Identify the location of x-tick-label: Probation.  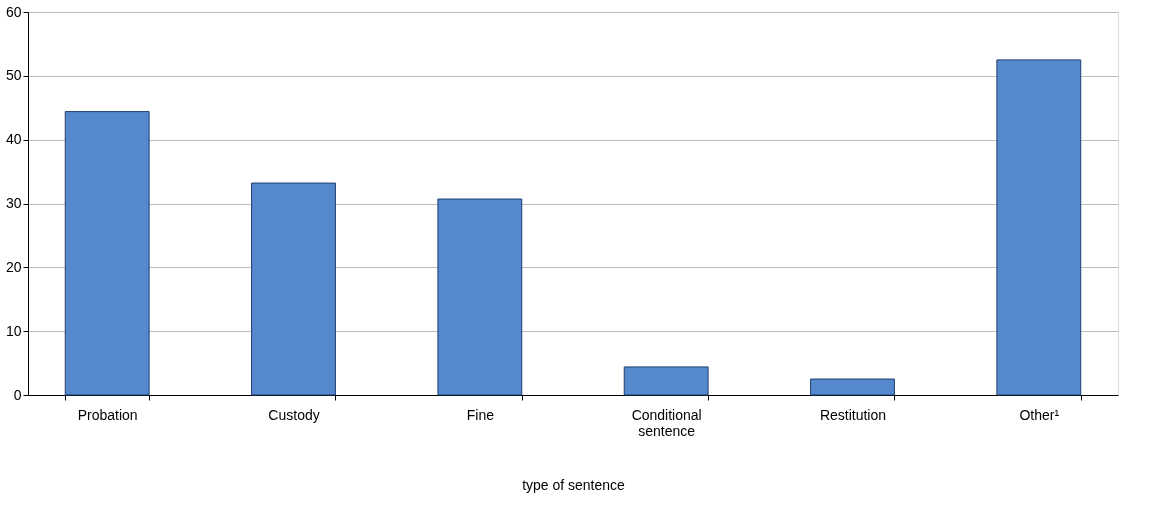
(107, 414).